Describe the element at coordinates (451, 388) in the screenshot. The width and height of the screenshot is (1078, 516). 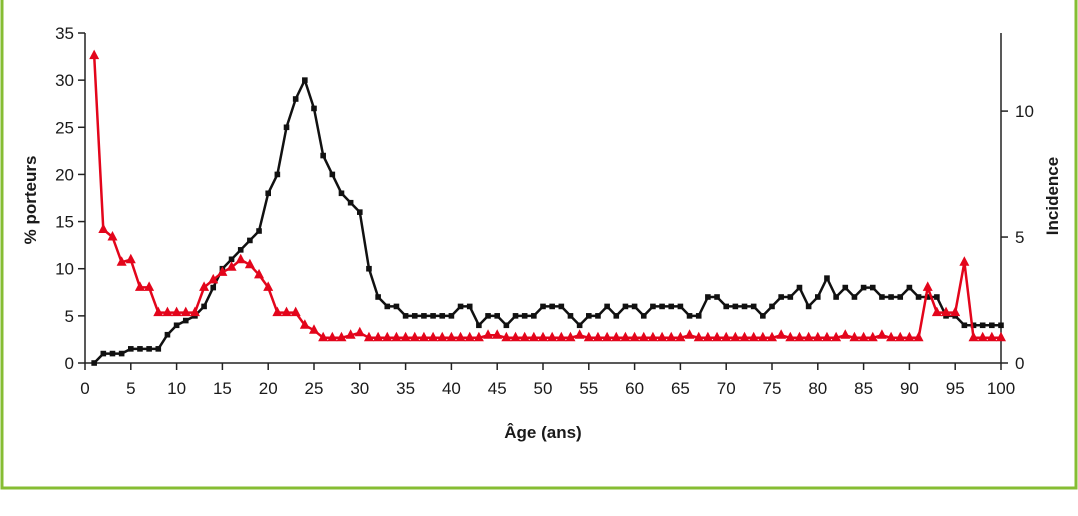
I see `x-tick-label: 40` at that location.